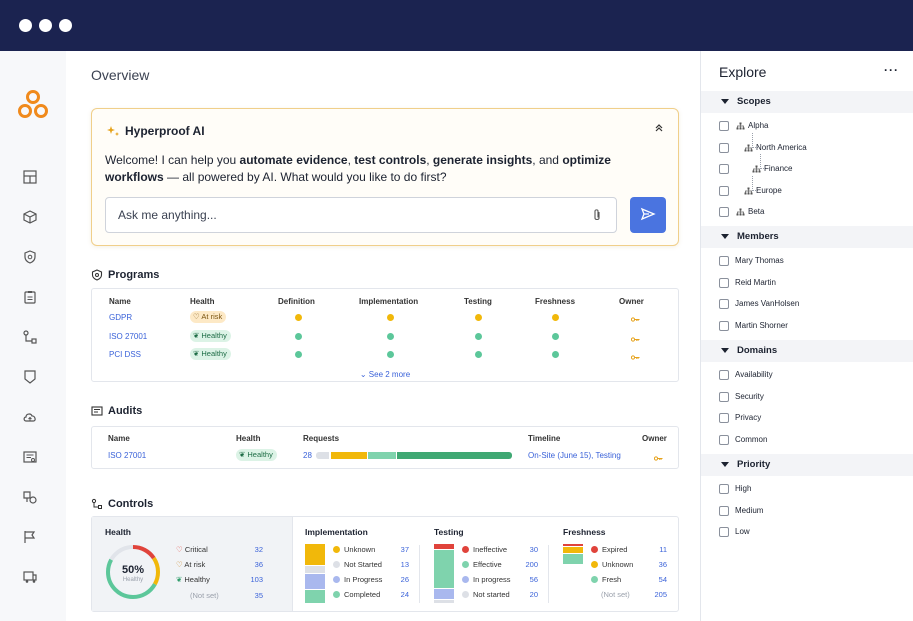 The image size is (913, 621). Describe the element at coordinates (361, 215) in the screenshot. I see `ai-prompt-input` at that location.